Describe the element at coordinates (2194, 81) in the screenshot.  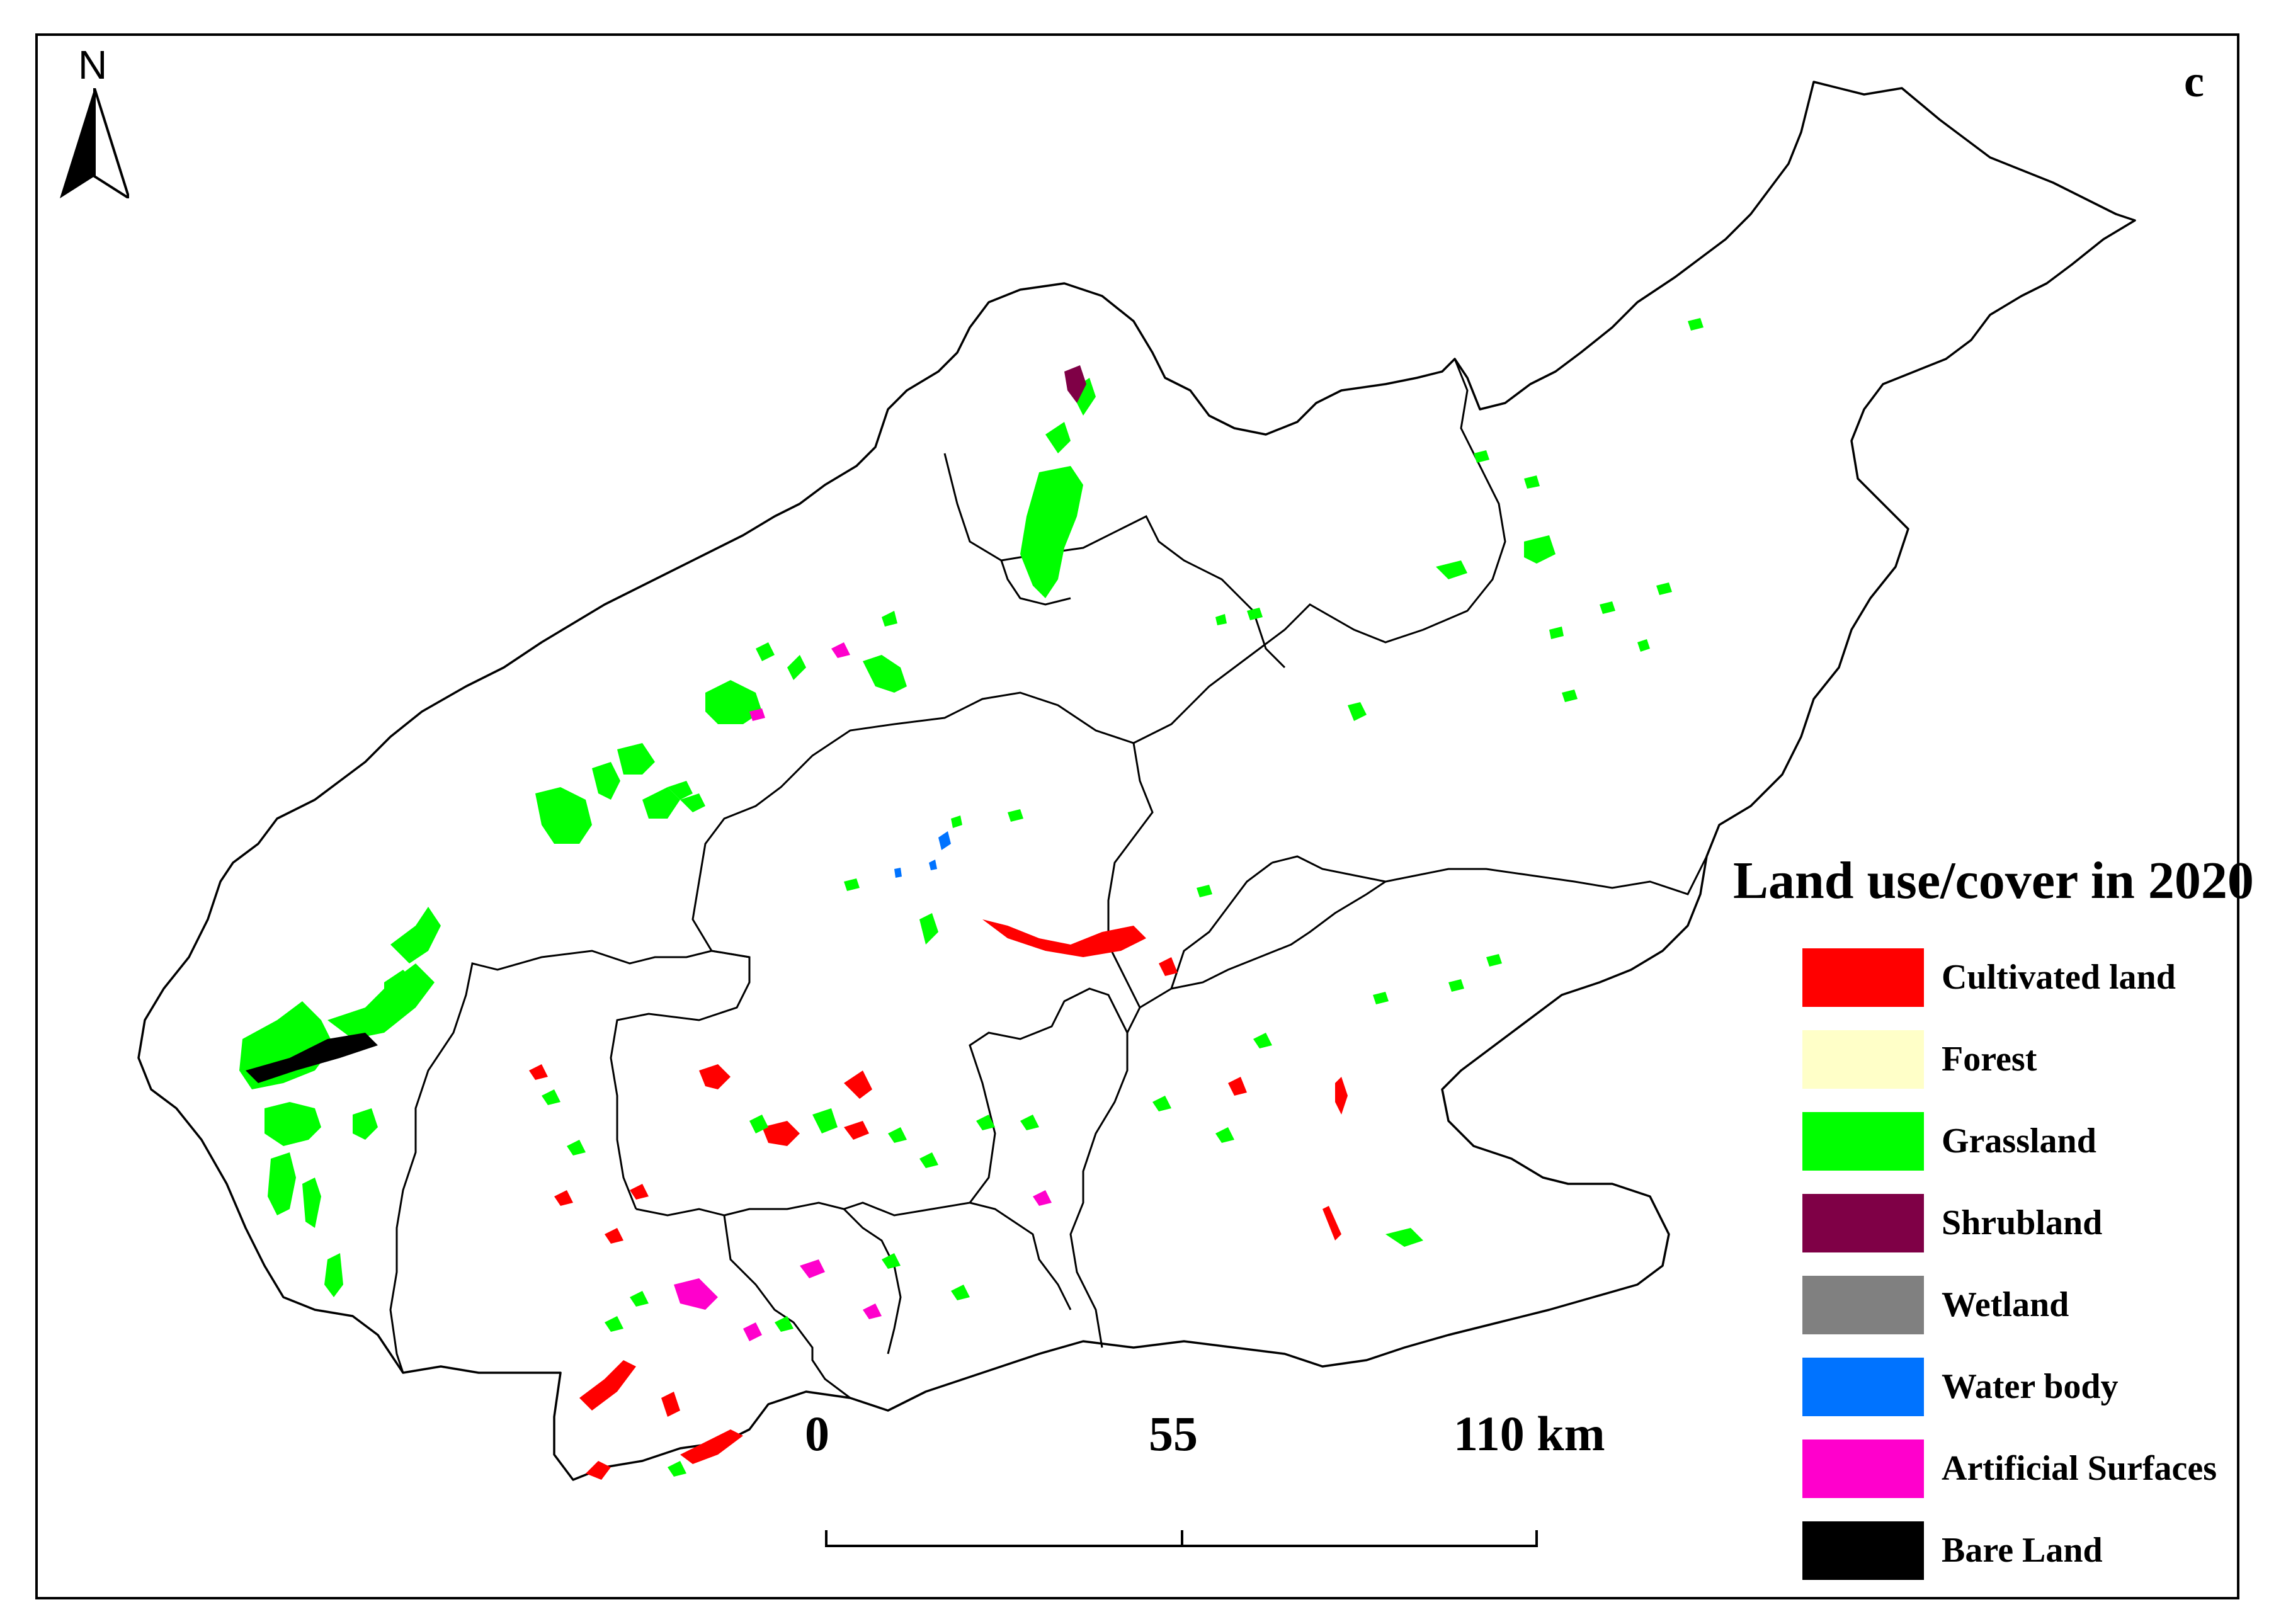
I see `panel-letter: c` at that location.